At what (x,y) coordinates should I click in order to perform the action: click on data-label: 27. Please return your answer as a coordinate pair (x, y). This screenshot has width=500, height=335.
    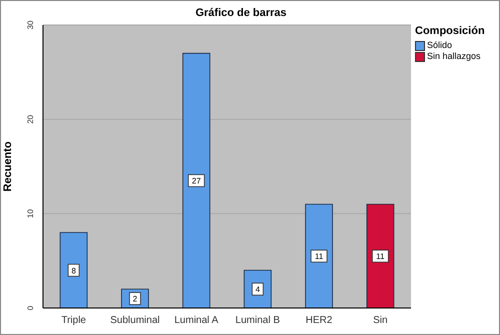
    Looking at the image, I should click on (197, 181).